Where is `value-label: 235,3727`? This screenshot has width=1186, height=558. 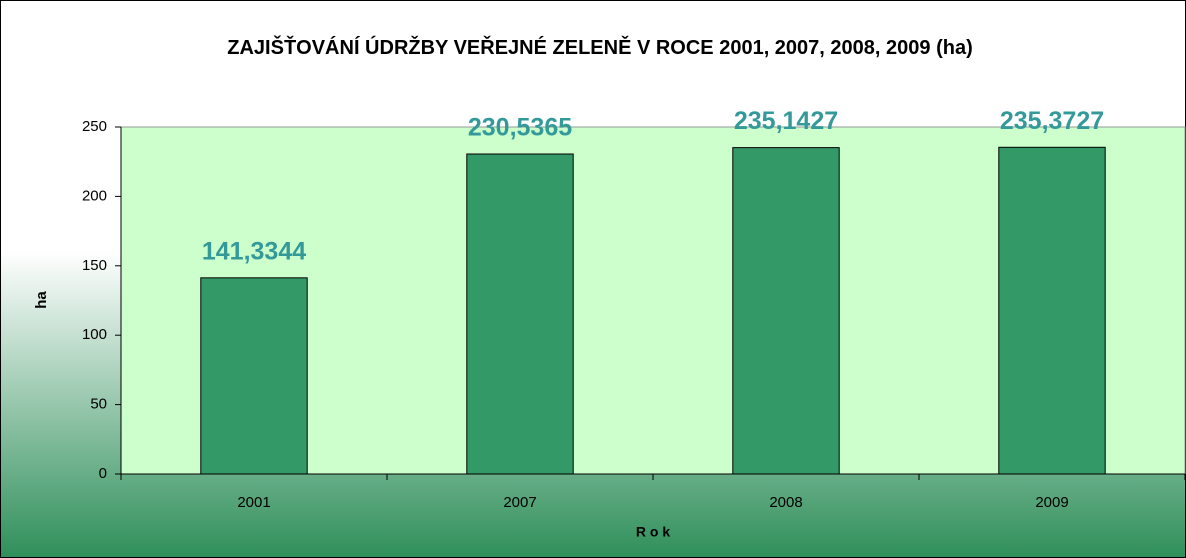
value-label: 235,3727 is located at coordinates (1052, 121).